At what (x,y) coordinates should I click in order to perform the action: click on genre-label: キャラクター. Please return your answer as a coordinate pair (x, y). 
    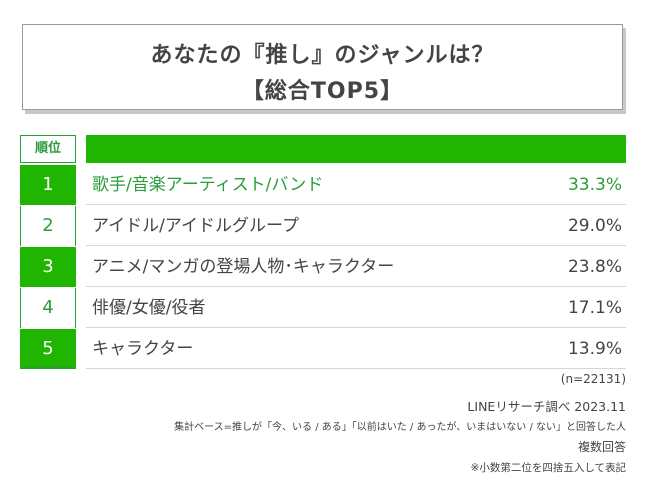
    Looking at the image, I should click on (143, 349).